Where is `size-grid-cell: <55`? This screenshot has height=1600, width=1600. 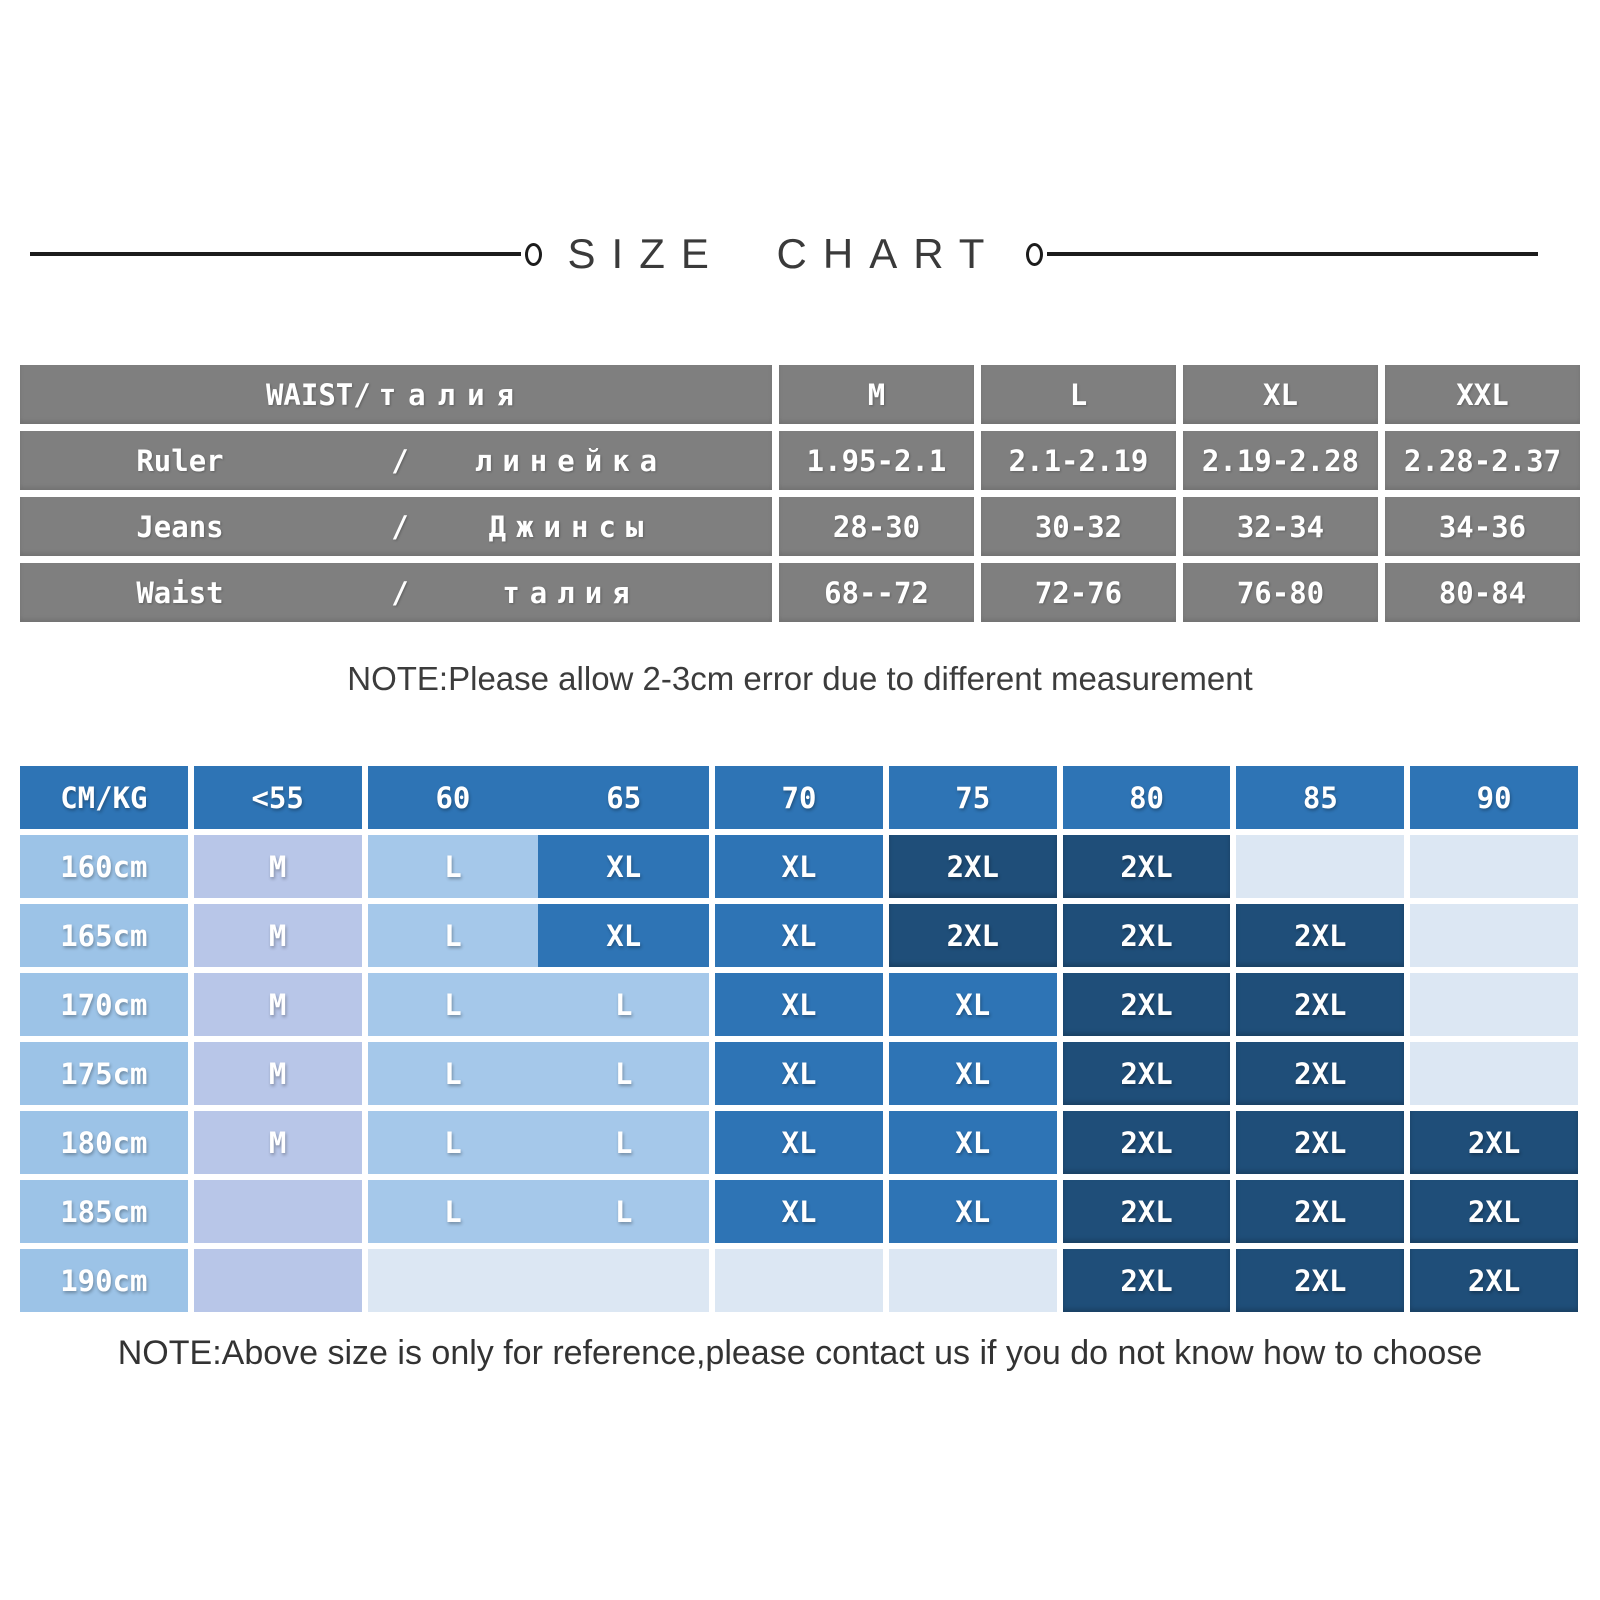
size-grid-cell: <55 is located at coordinates (277, 797).